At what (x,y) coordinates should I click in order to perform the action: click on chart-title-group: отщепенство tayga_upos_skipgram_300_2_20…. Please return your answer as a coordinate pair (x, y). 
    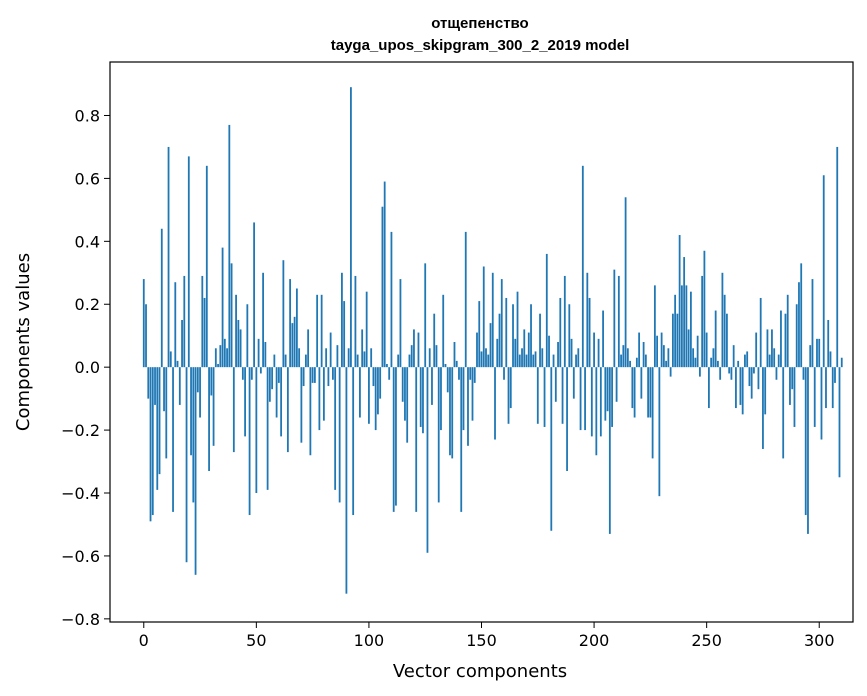
    Looking at the image, I should click on (480, 34).